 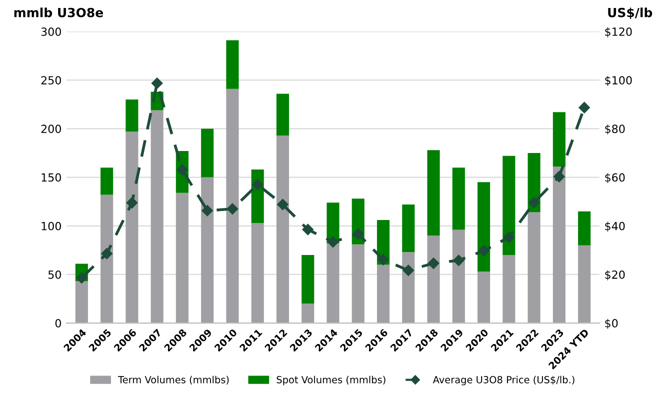 What do you see at coordinates (503, 381) in the screenshot?
I see `legend-label: Average U3O8 Price (US$/lb.)` at bounding box center [503, 381].